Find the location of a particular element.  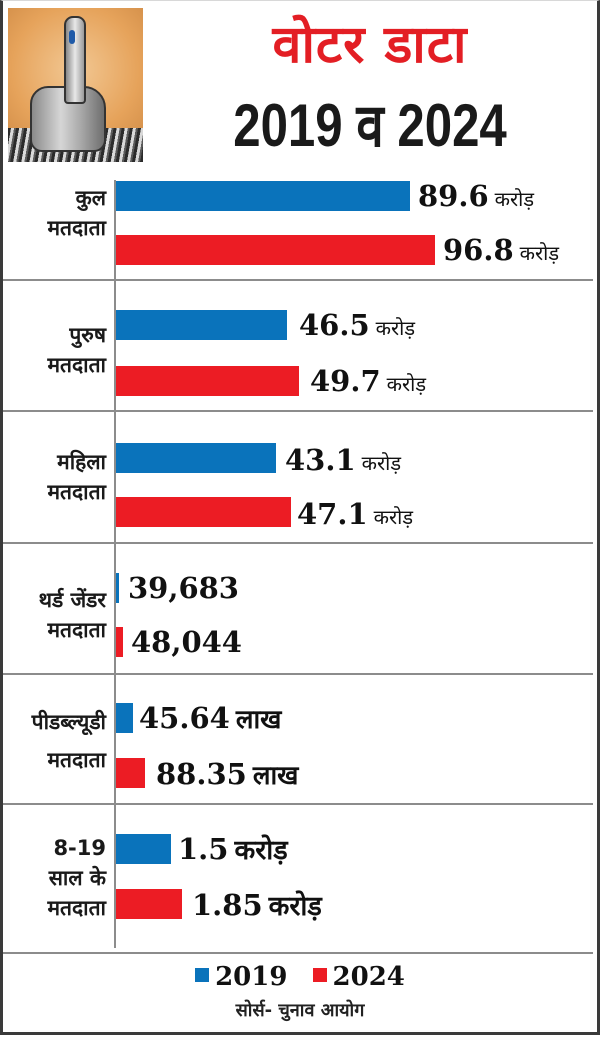

bar-2019-male is located at coordinates (201, 325).